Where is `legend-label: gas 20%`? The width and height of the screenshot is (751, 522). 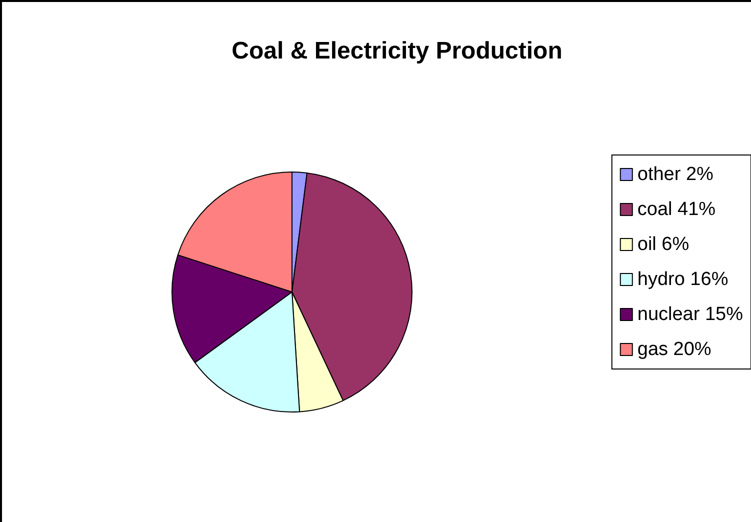 legend-label: gas 20% is located at coordinates (674, 349).